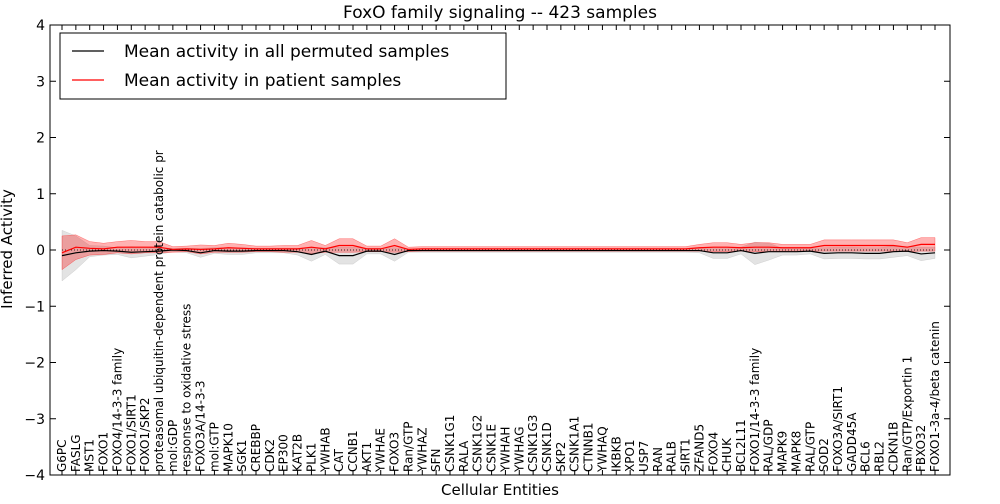  Describe the element at coordinates (34, 420) in the screenshot. I see `y-tick-label: −3` at that location.